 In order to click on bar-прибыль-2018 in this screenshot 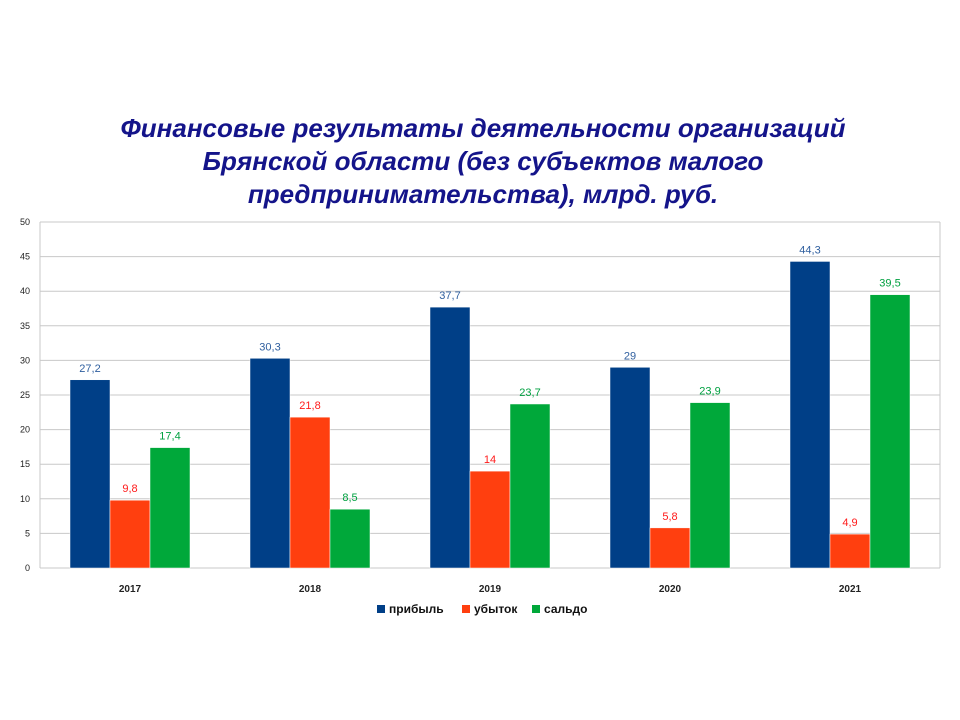, I will do `click(270, 463)`.